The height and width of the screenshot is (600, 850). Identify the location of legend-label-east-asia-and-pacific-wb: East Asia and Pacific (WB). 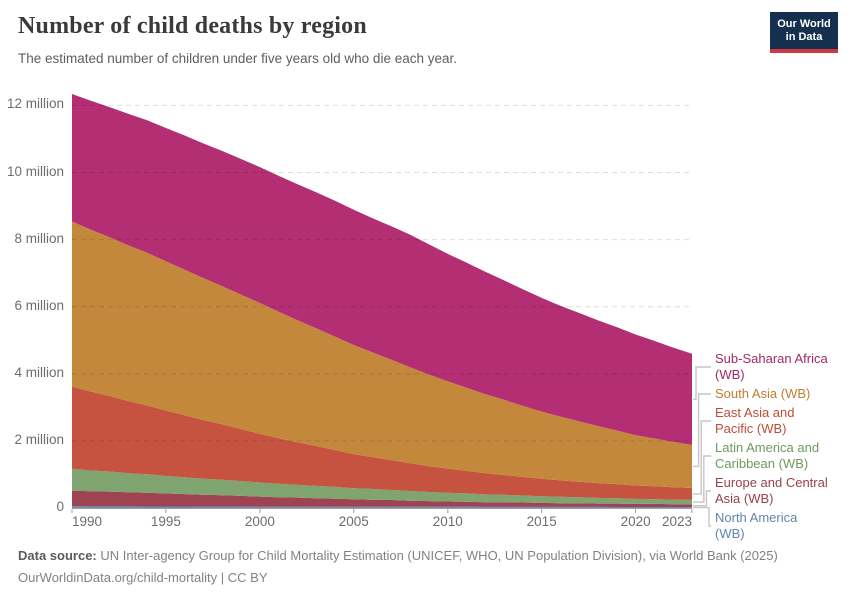
(781, 421).